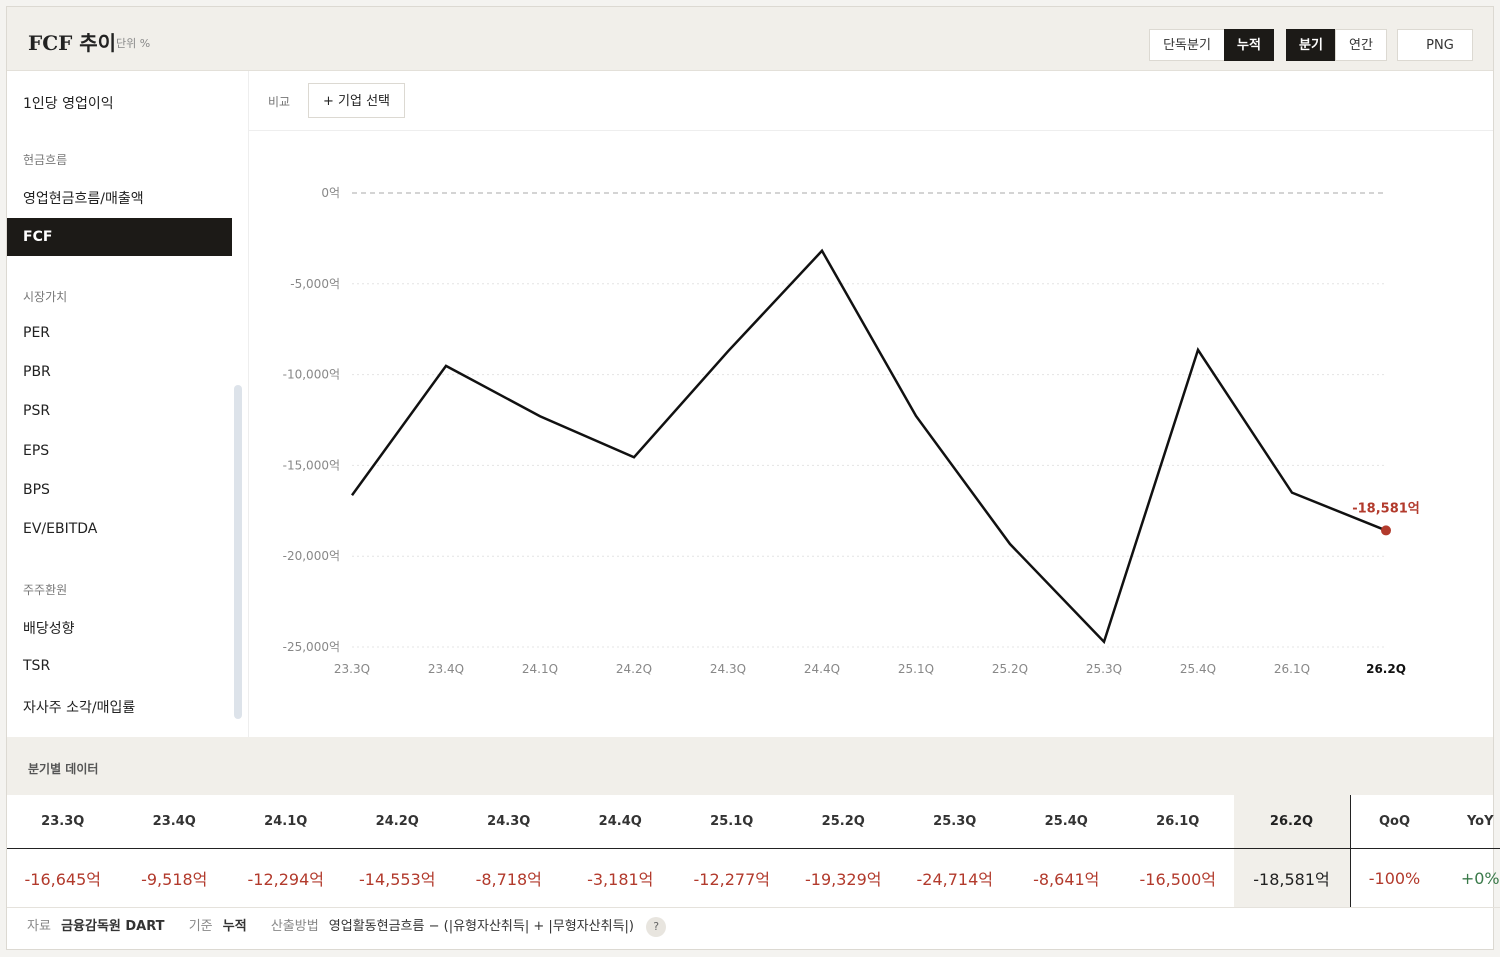 The width and height of the screenshot is (1500, 957). Describe the element at coordinates (1104, 669) in the screenshot. I see `x-tick-label: 25.3Q` at that location.